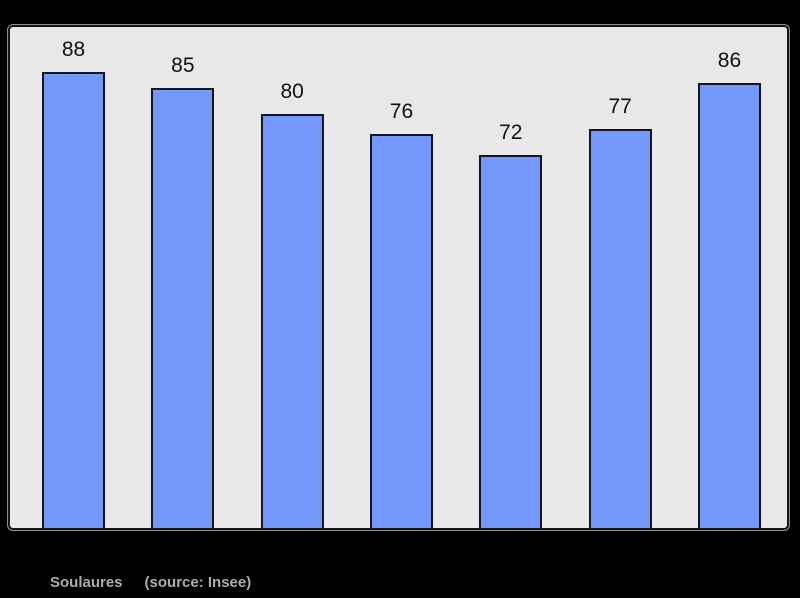 The width and height of the screenshot is (800, 598). What do you see at coordinates (729, 60) in the screenshot?
I see `bar-value-label: 86` at bounding box center [729, 60].